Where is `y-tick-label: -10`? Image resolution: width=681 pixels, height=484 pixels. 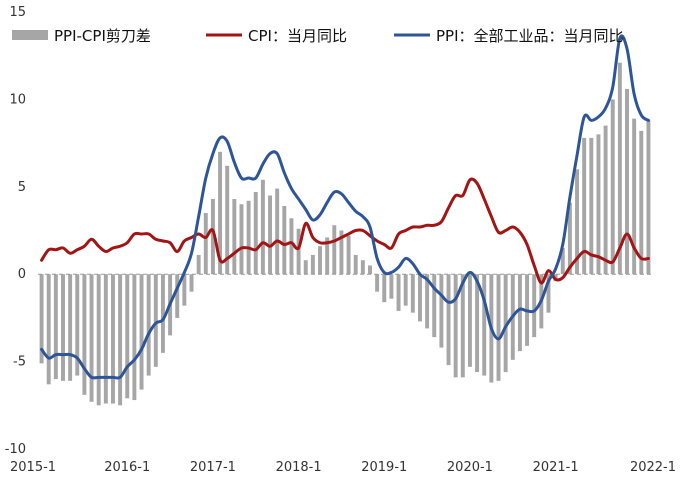 y-tick-label: -10 is located at coordinates (15, 449).